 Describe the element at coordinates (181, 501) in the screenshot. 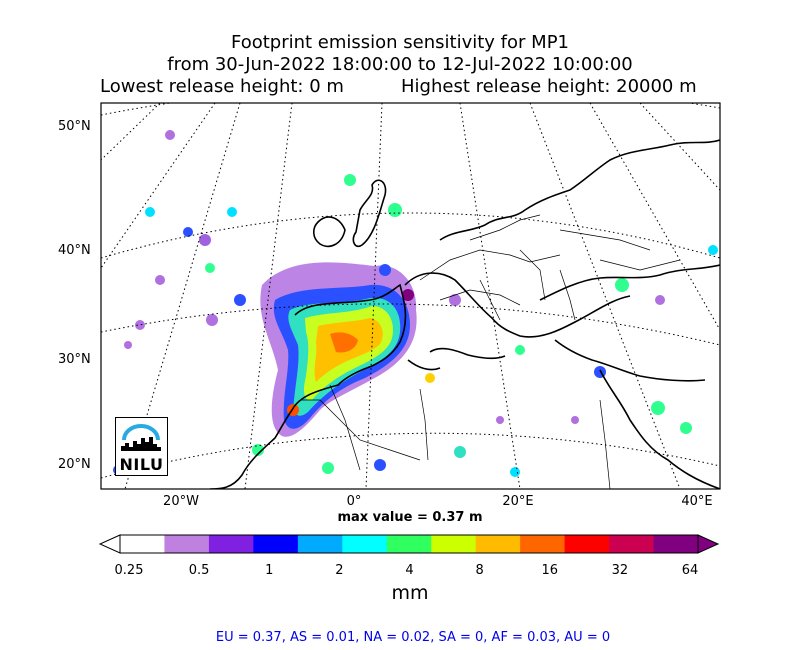

I see `lon-label-20w: 20°W` at that location.